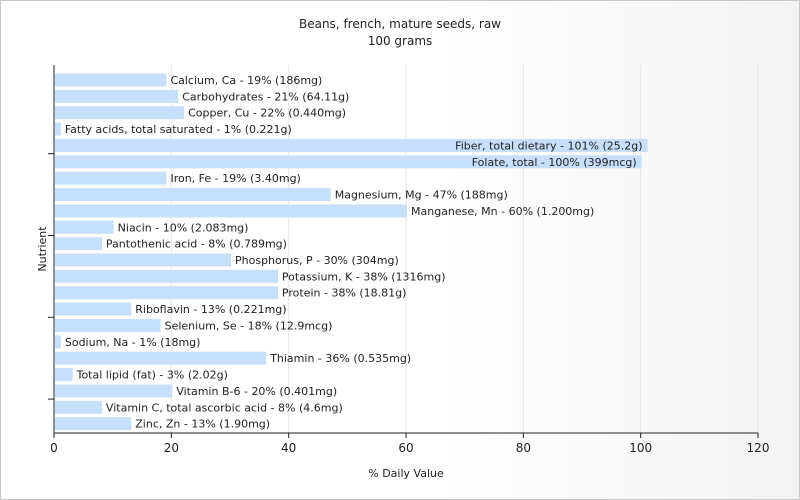 The image size is (800, 500). What do you see at coordinates (210, 309) in the screenshot?
I see `bar-label: Riboflavin - 13% (0.221mg)` at bounding box center [210, 309].